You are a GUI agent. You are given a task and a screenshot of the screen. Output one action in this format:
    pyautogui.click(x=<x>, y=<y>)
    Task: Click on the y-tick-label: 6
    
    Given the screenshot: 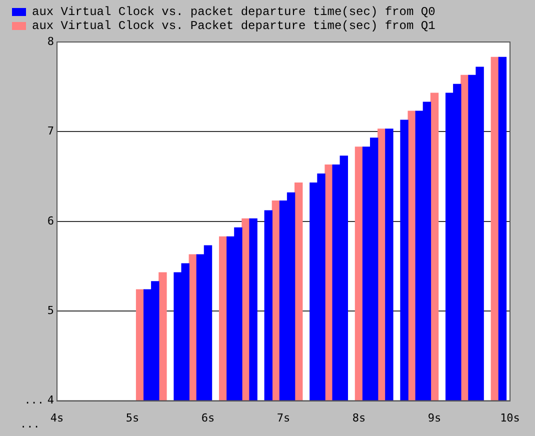 What is the action you would take?
    pyautogui.click(x=50, y=221)
    